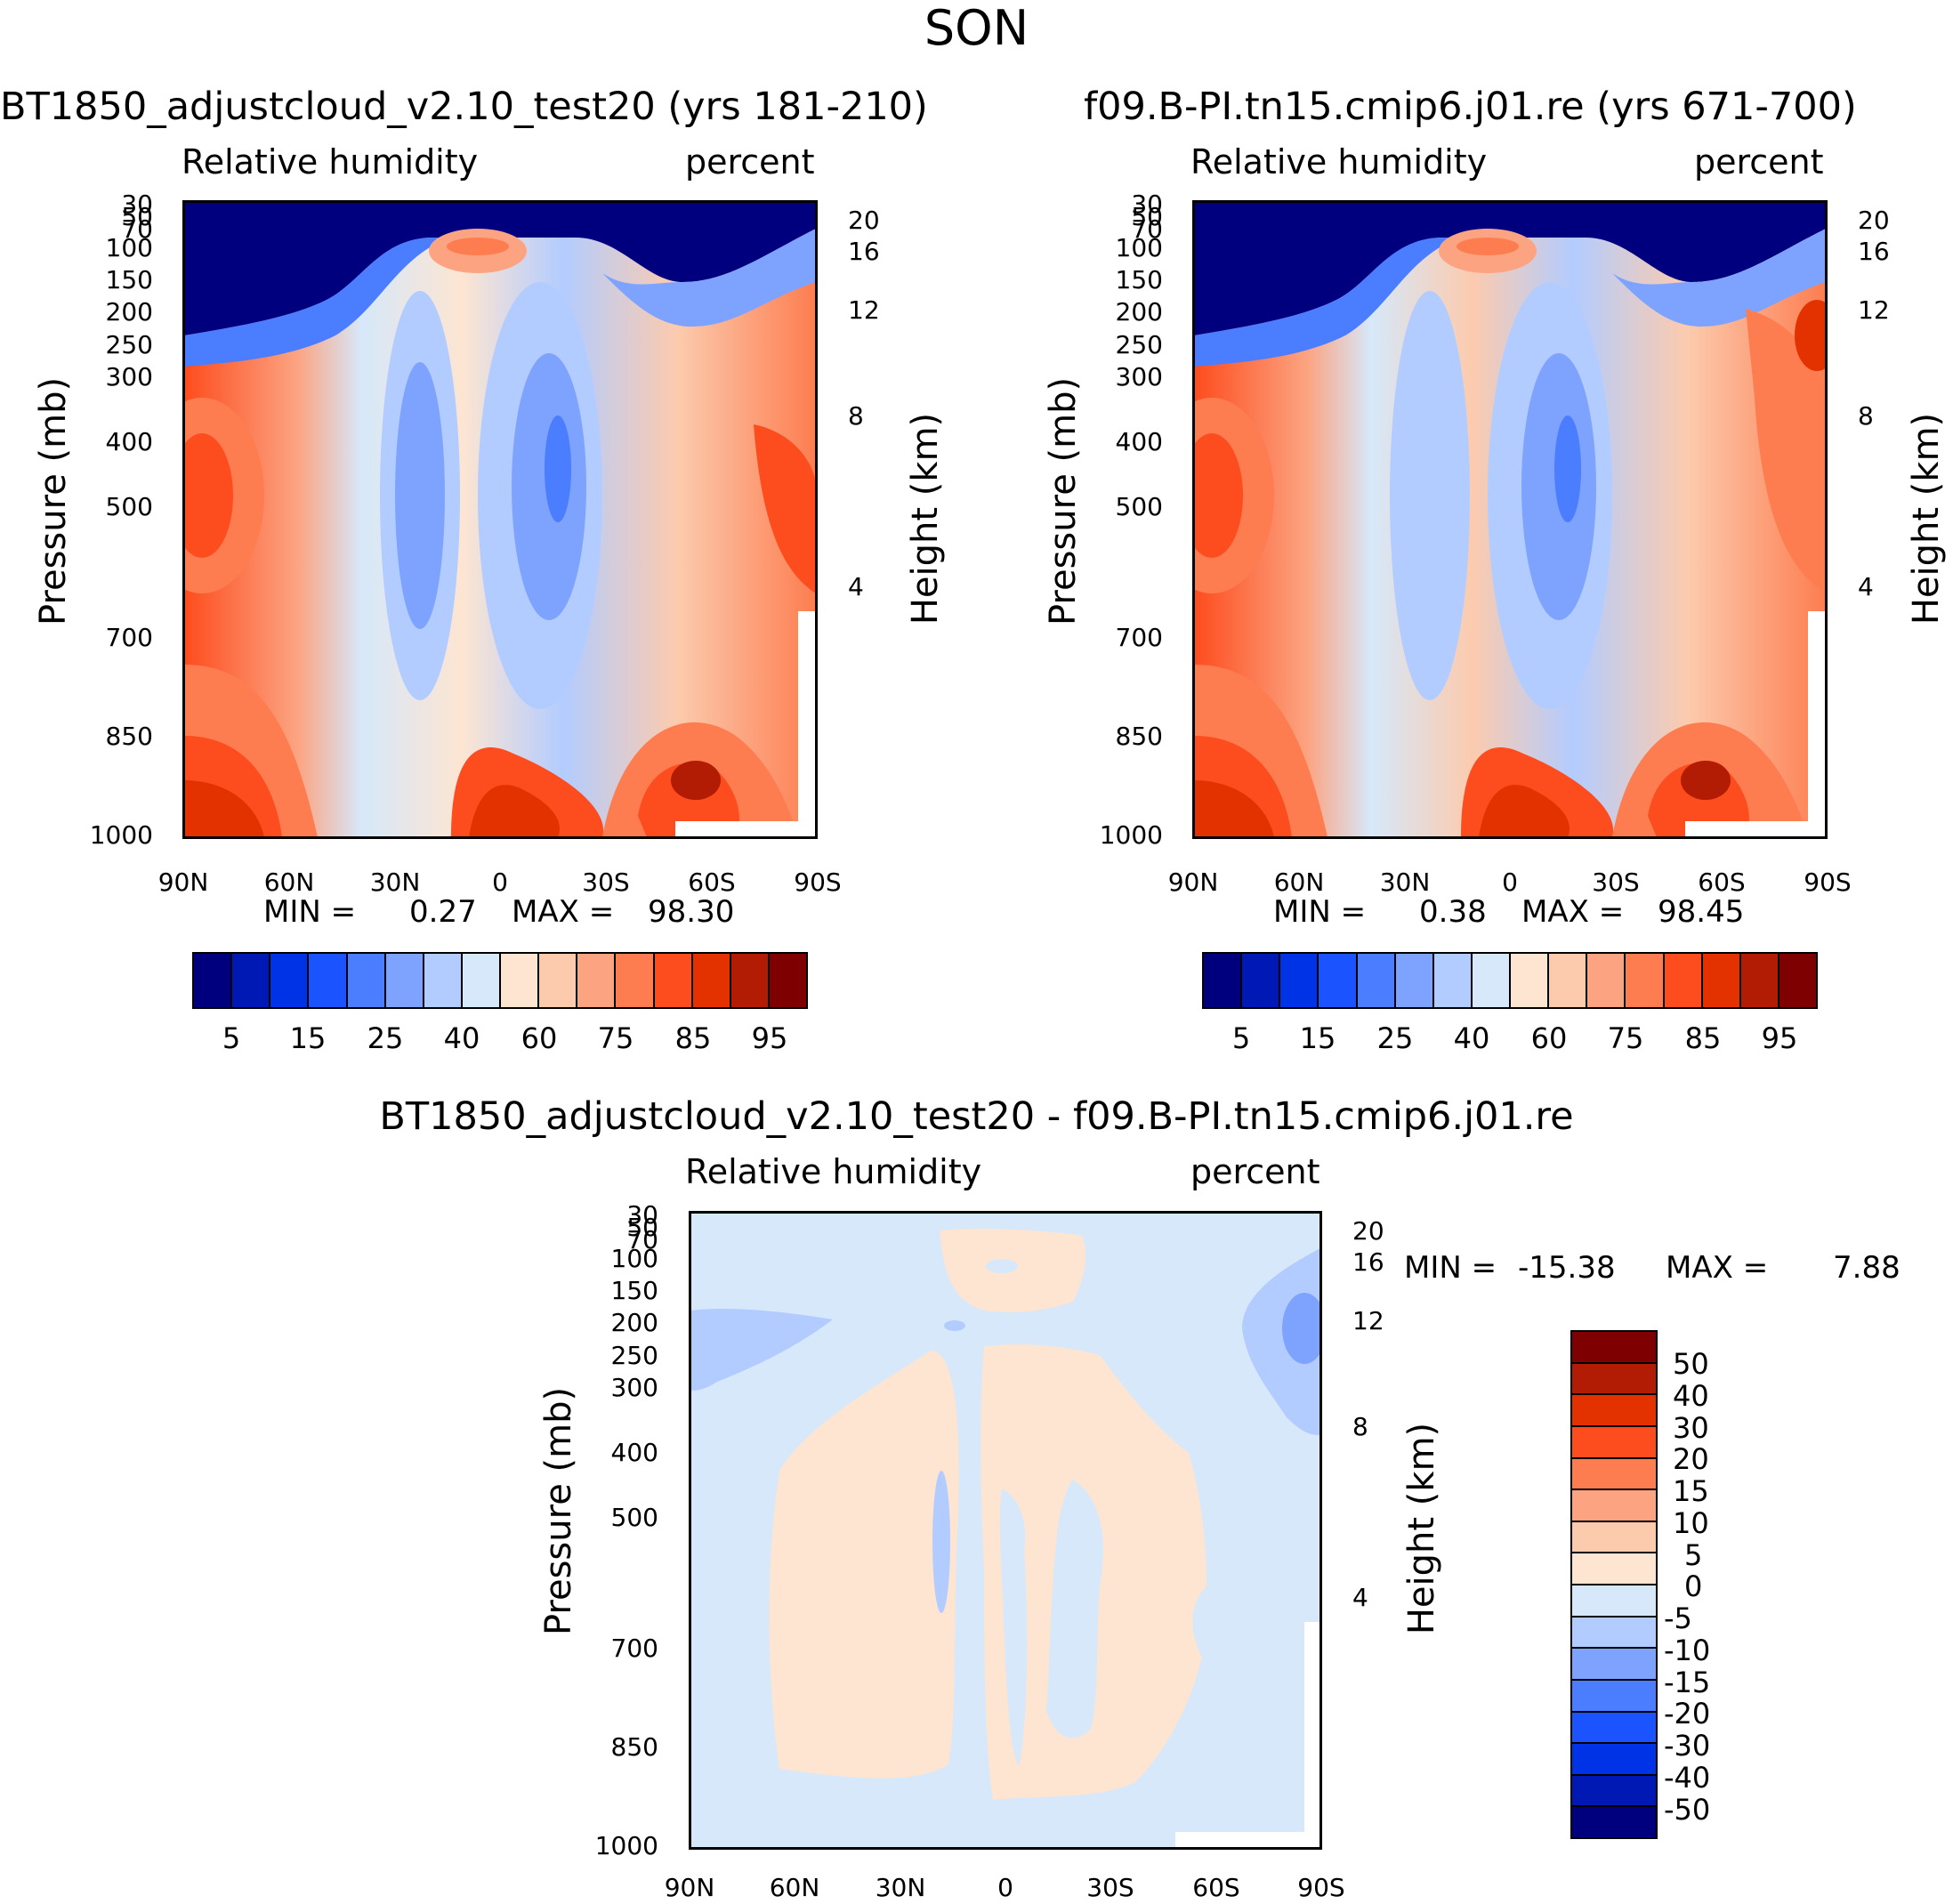 Image resolution: width=1953 pixels, height=1904 pixels. What do you see at coordinates (1147, 229) in the screenshot?
I see `panel2-ytick: 70` at bounding box center [1147, 229].